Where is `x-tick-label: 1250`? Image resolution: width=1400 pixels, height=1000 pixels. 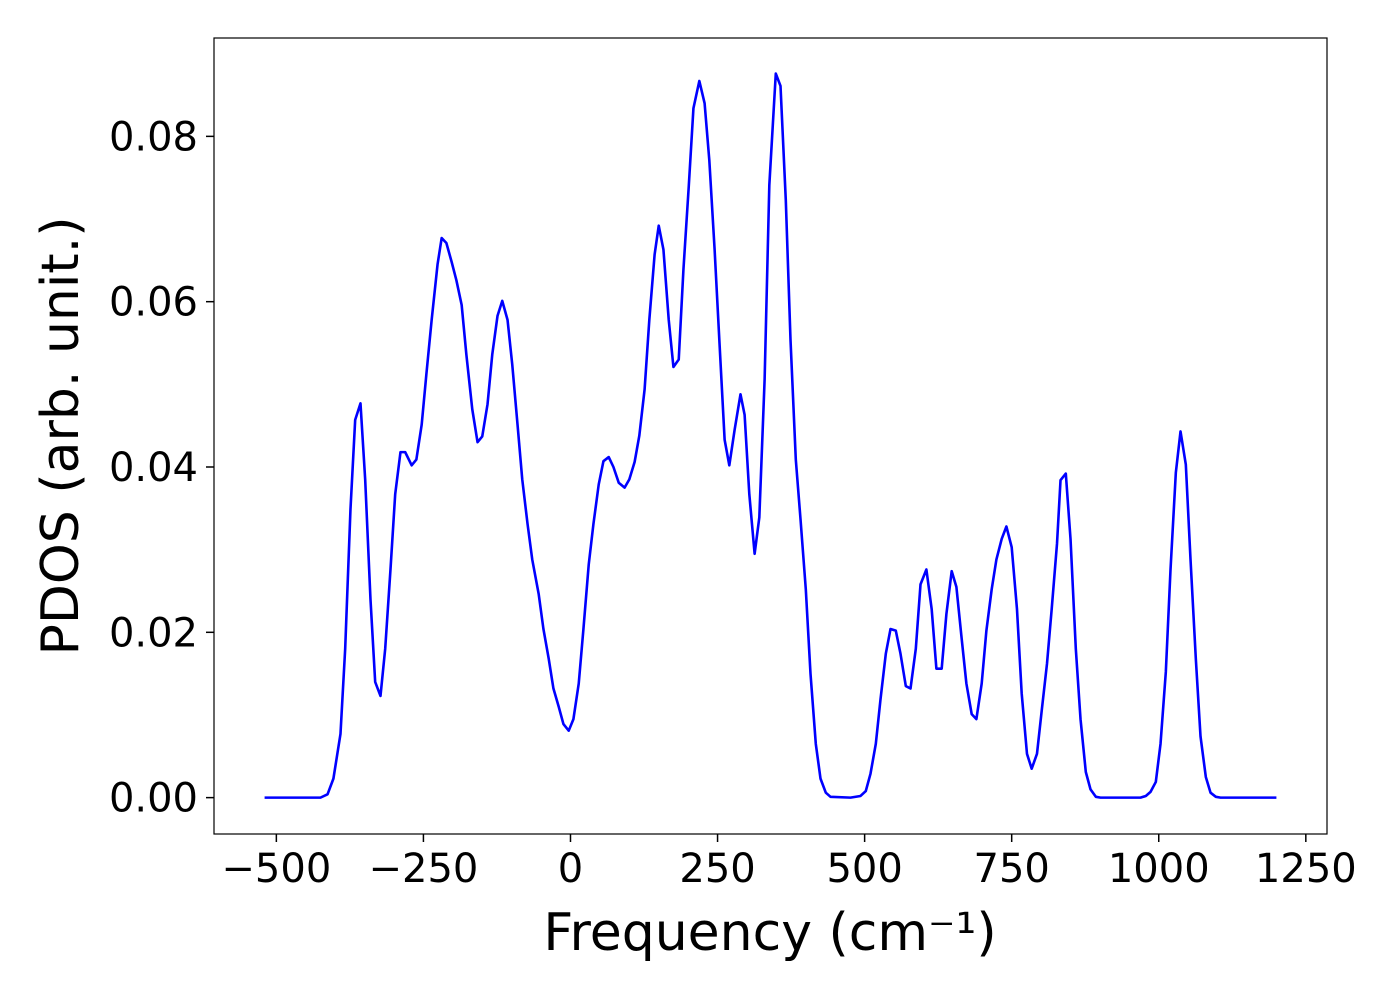
x-tick-label: 1250 is located at coordinates (1306, 869).